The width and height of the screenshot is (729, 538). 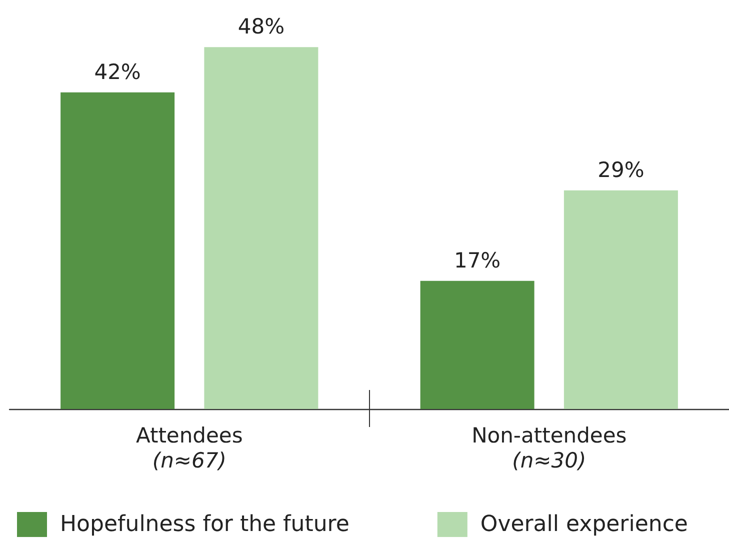 What do you see at coordinates (549, 448) in the screenshot?
I see `x-tick-label: Non-attendees (n≈30)` at bounding box center [549, 448].